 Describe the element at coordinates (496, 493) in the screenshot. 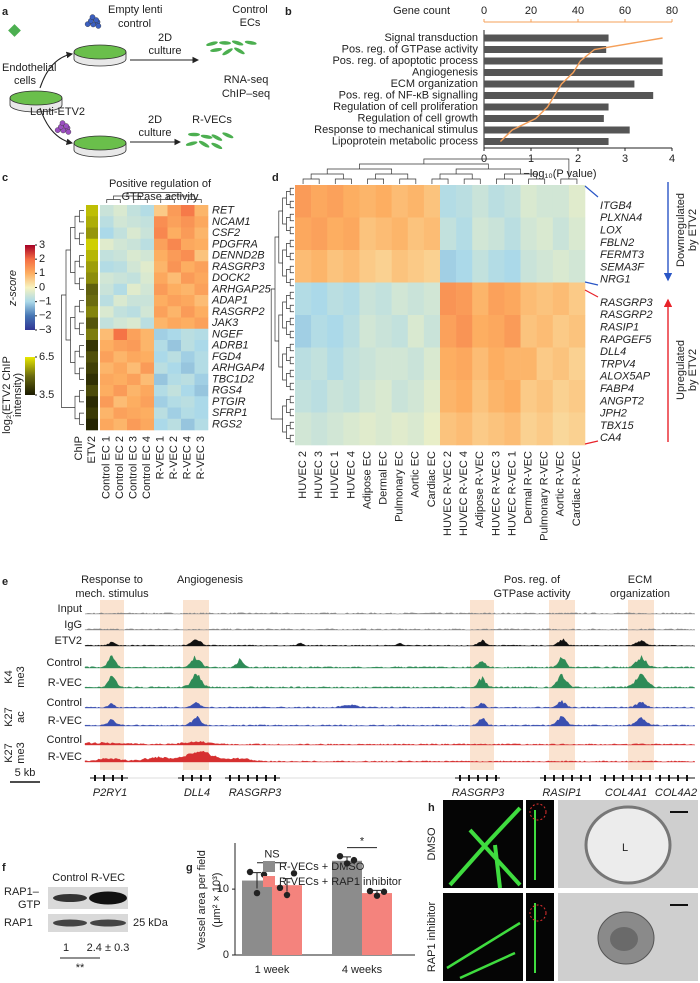

I see `column-label: HUVEC R-VEC 3` at that location.